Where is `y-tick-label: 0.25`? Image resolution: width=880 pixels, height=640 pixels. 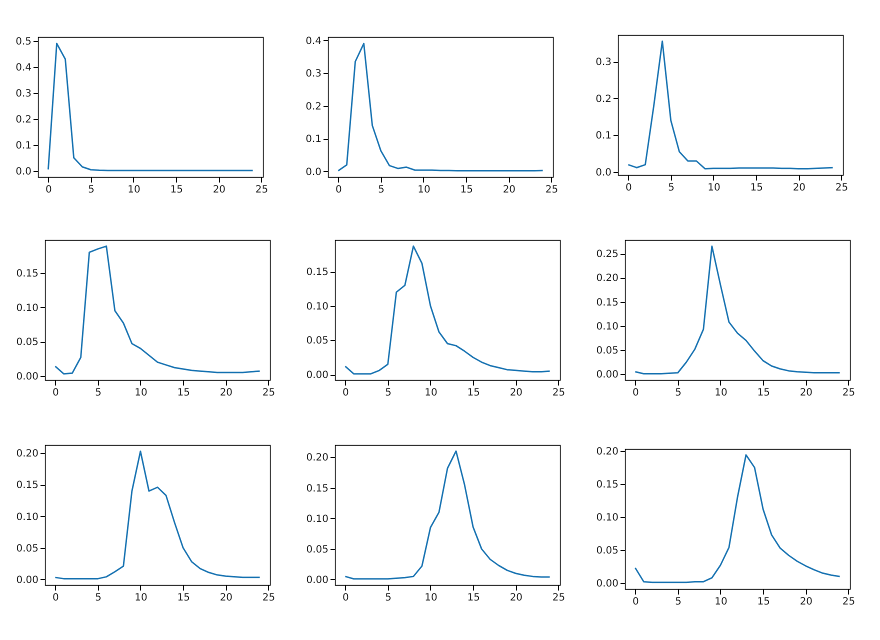 y-tick-label: 0.25 is located at coordinates (607, 254).